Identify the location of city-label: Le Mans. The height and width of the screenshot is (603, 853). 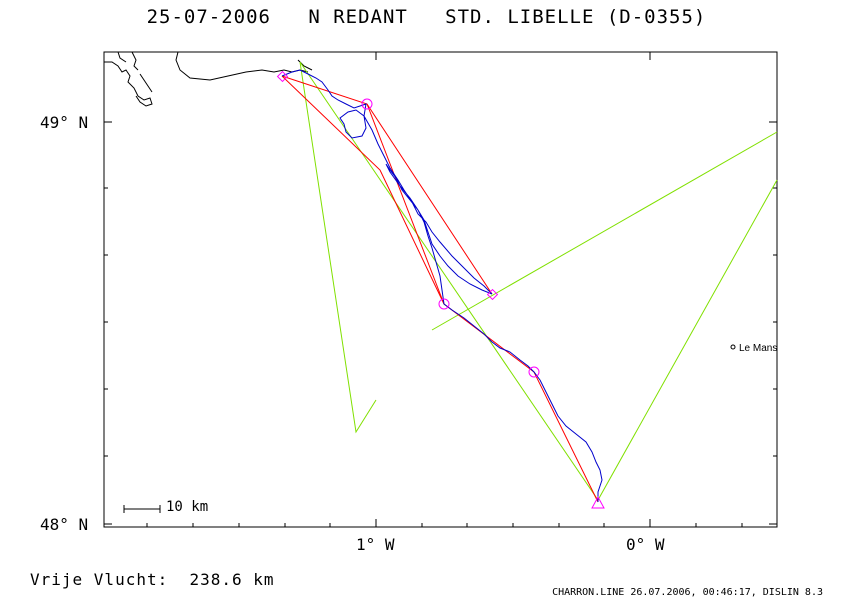
(758, 348).